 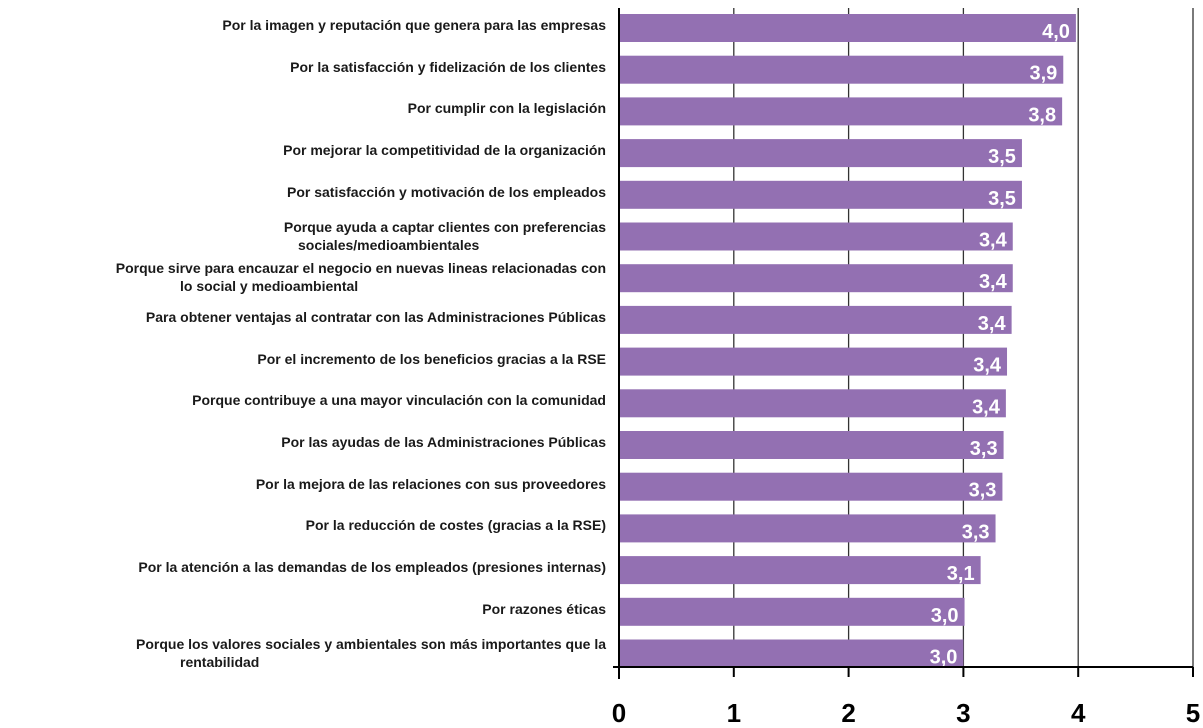 What do you see at coordinates (961, 574) in the screenshot?
I see `bar-value-label: 3,1` at bounding box center [961, 574].